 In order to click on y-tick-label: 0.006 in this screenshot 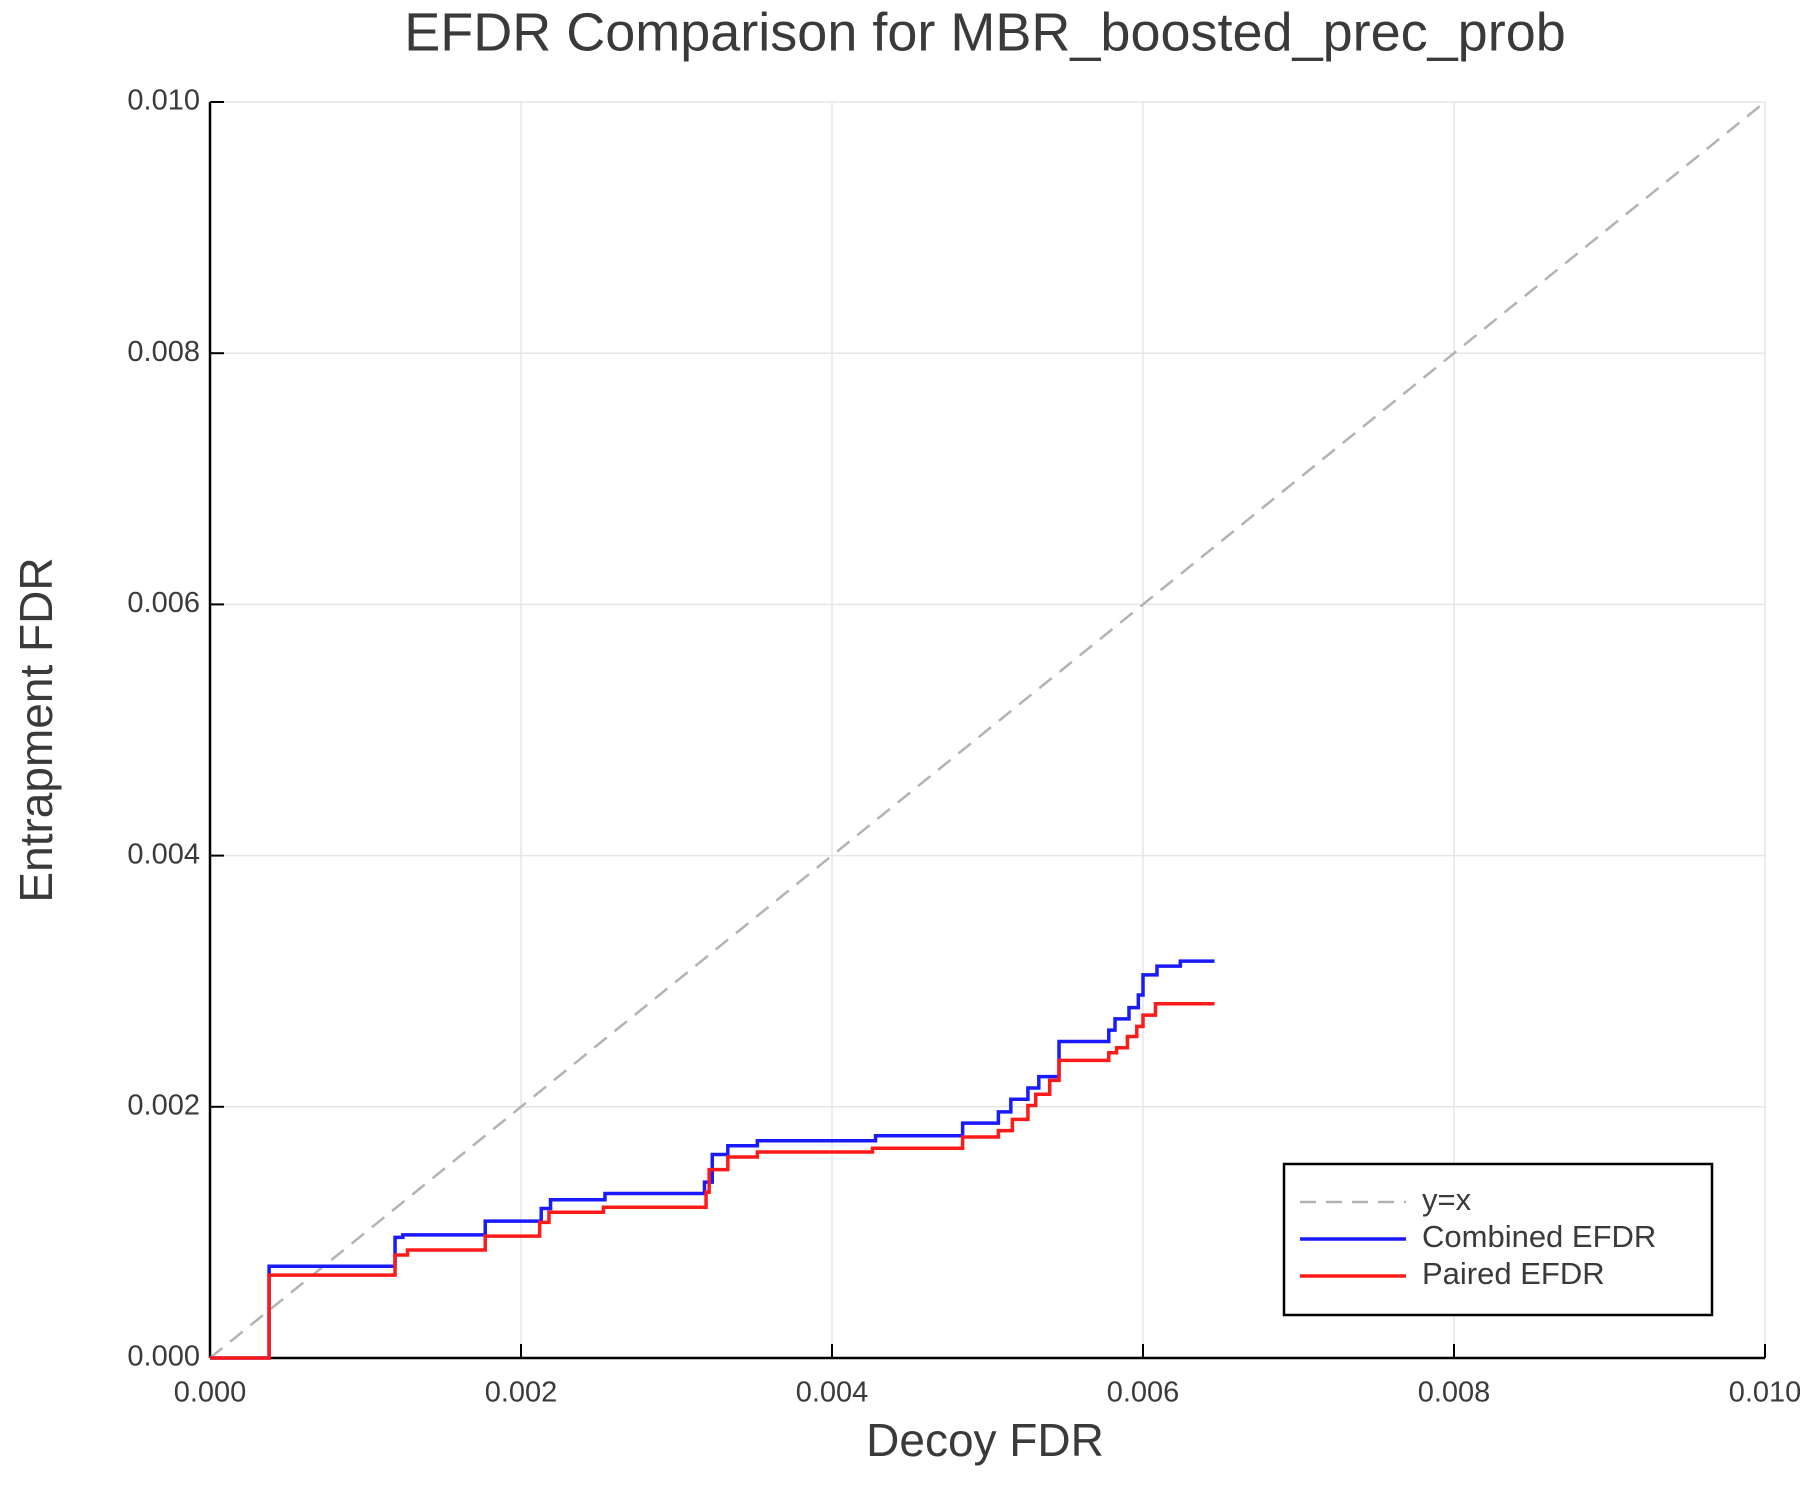, I will do `click(163, 603)`.